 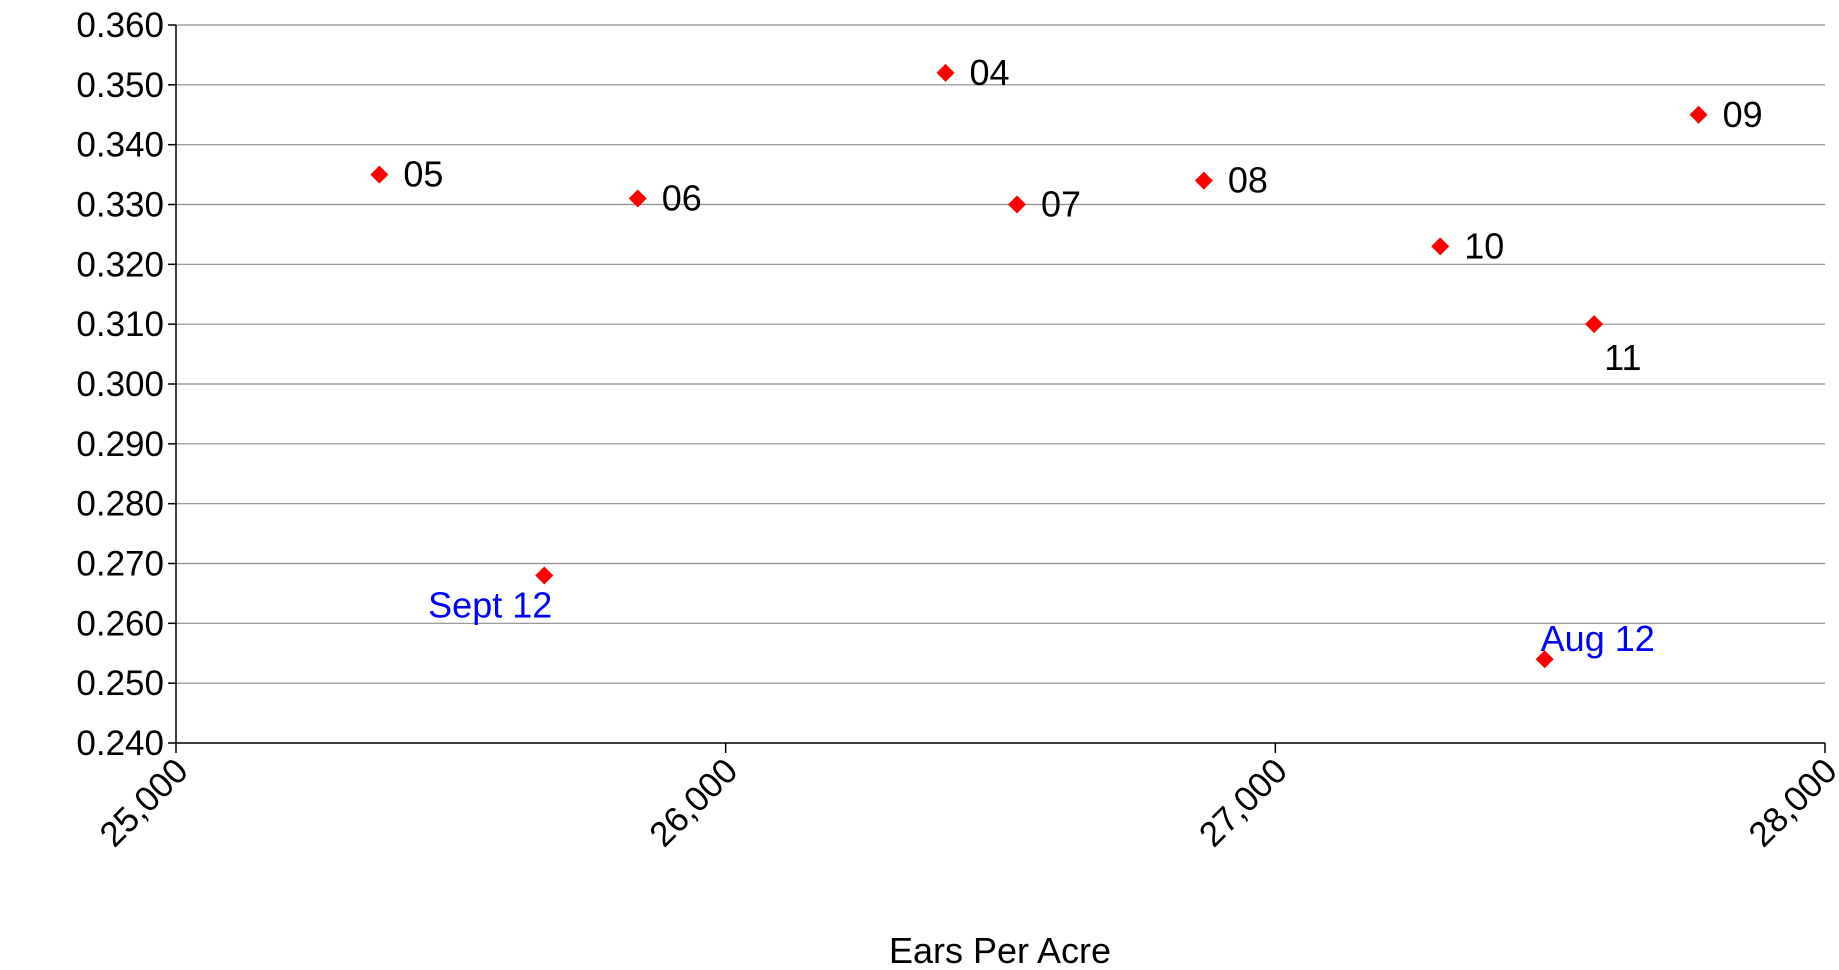 I want to click on x-tick-label: 27,000, so click(x=1243, y=802).